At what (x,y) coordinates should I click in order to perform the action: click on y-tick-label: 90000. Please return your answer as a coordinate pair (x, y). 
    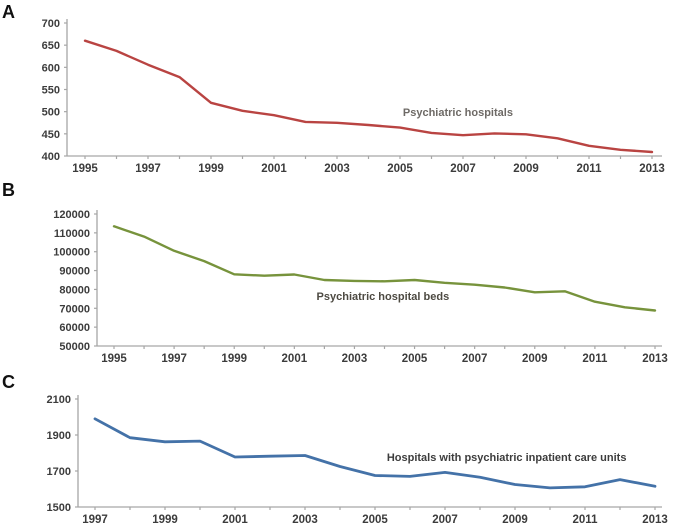
    Looking at the image, I should click on (74, 272).